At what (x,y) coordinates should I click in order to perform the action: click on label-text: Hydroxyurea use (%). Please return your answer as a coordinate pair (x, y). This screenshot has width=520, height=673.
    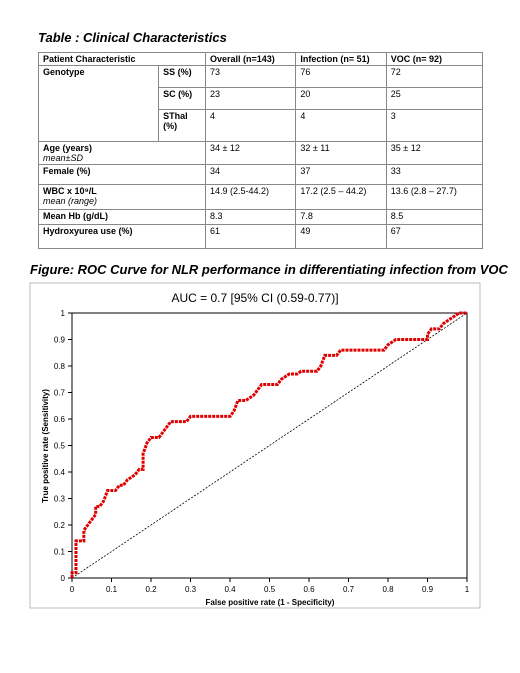
    Looking at the image, I should click on (88, 231).